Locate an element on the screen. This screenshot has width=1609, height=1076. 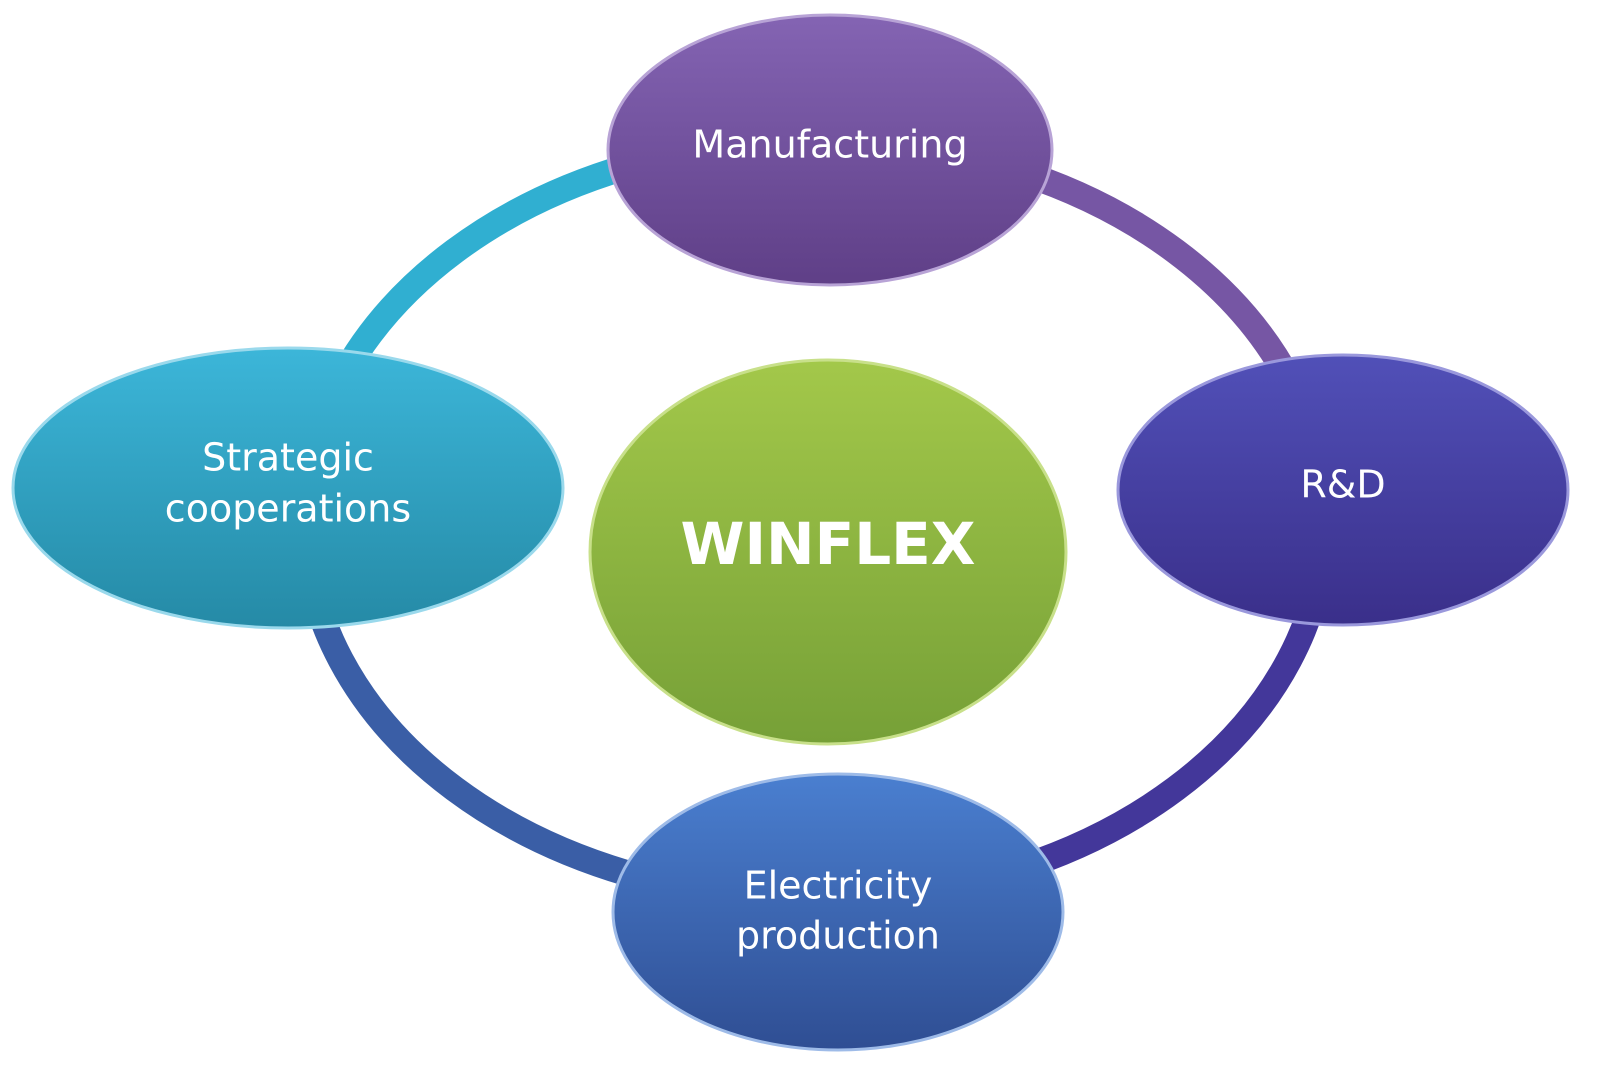
node-label: Electricity is located at coordinates (838, 886).